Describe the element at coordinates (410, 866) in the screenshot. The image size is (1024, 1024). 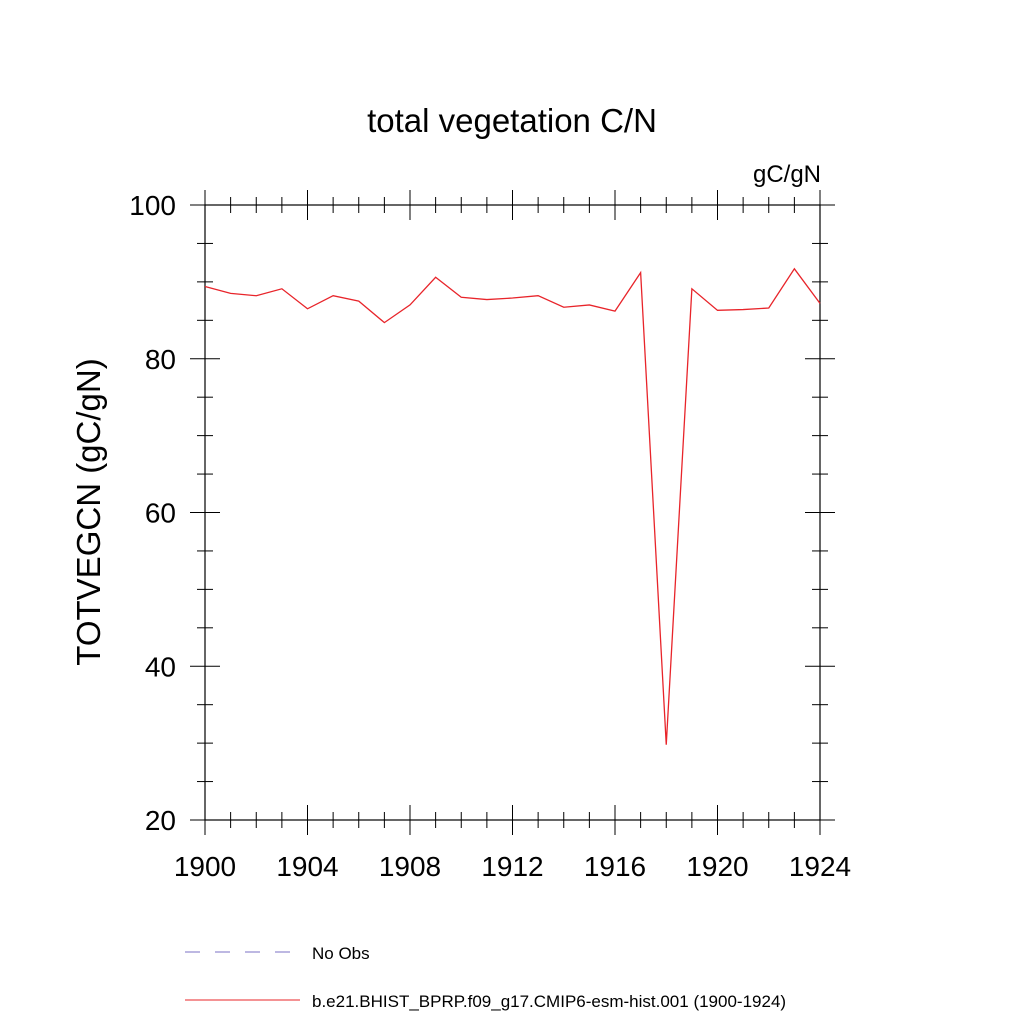
I see `x-tick-label: 1908` at that location.